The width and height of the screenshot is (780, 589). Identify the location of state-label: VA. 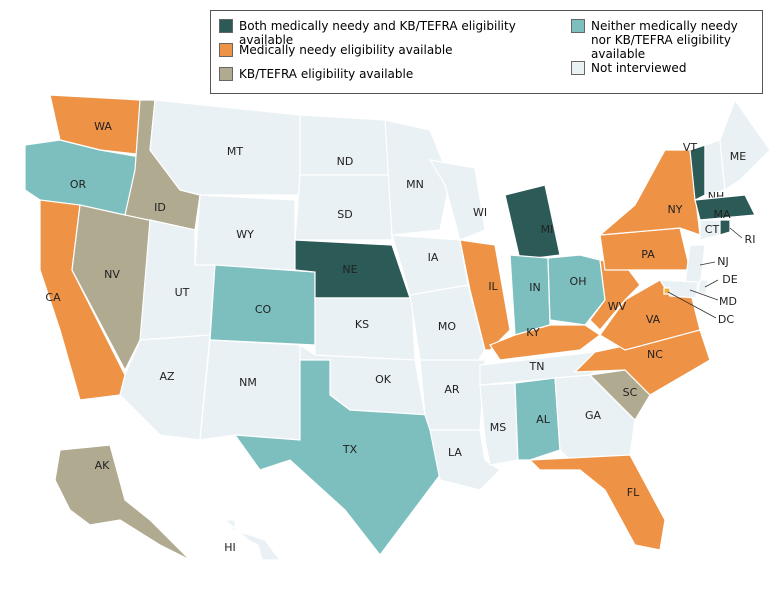
(653, 319).